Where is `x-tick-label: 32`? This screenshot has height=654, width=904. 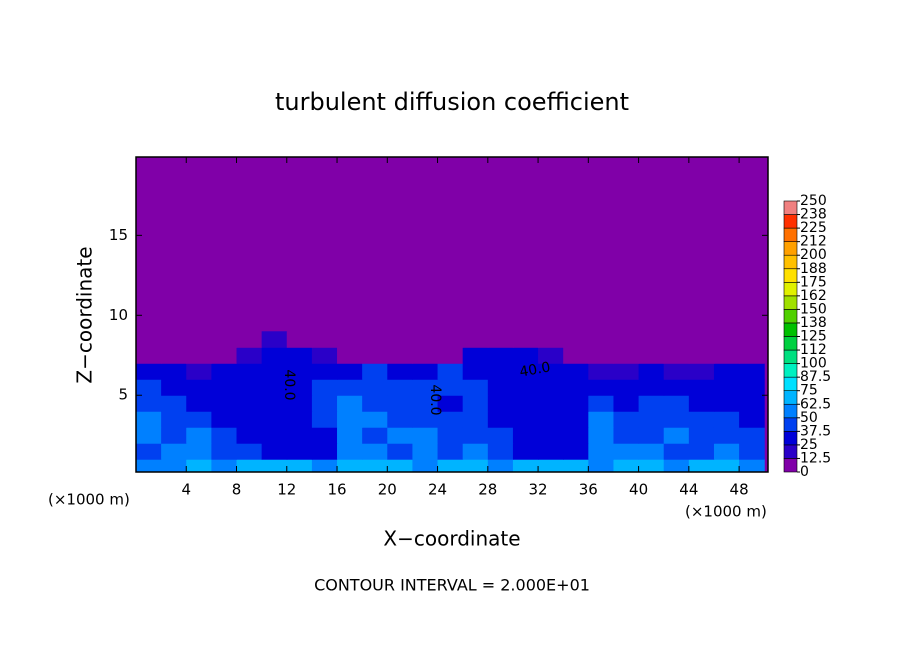 x-tick-label: 32 is located at coordinates (538, 490).